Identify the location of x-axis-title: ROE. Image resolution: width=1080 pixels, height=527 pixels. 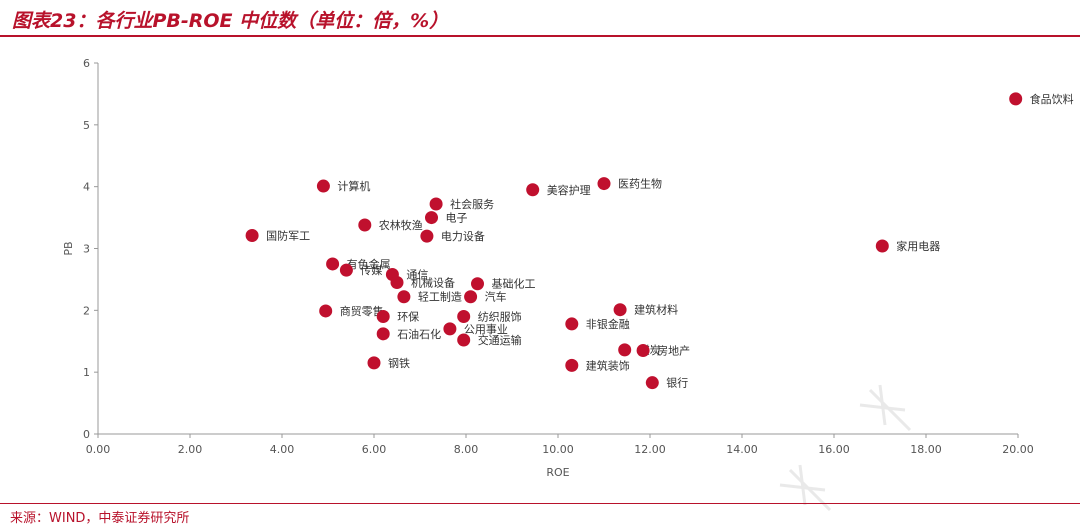
(557, 472).